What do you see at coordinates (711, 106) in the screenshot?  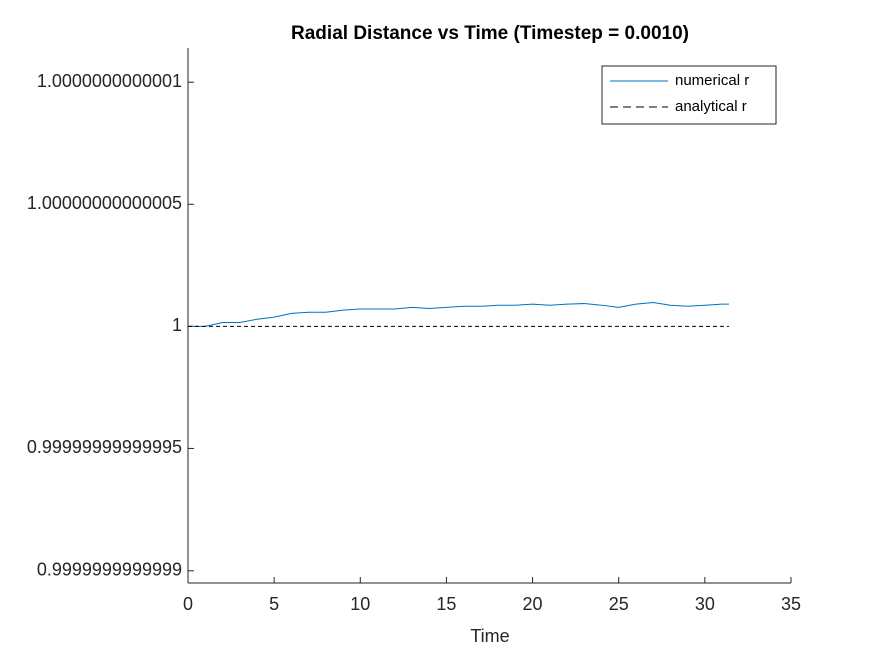 I see `legend-label: analytical r` at bounding box center [711, 106].